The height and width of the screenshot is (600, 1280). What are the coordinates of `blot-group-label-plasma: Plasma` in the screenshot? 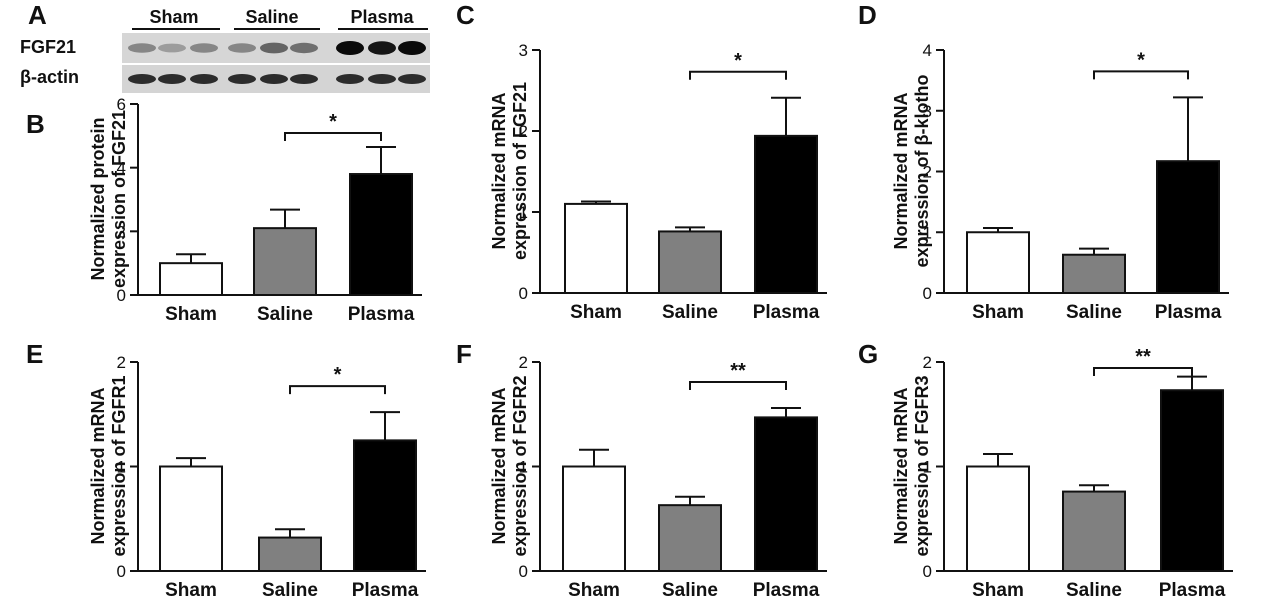 It's located at (382, 17).